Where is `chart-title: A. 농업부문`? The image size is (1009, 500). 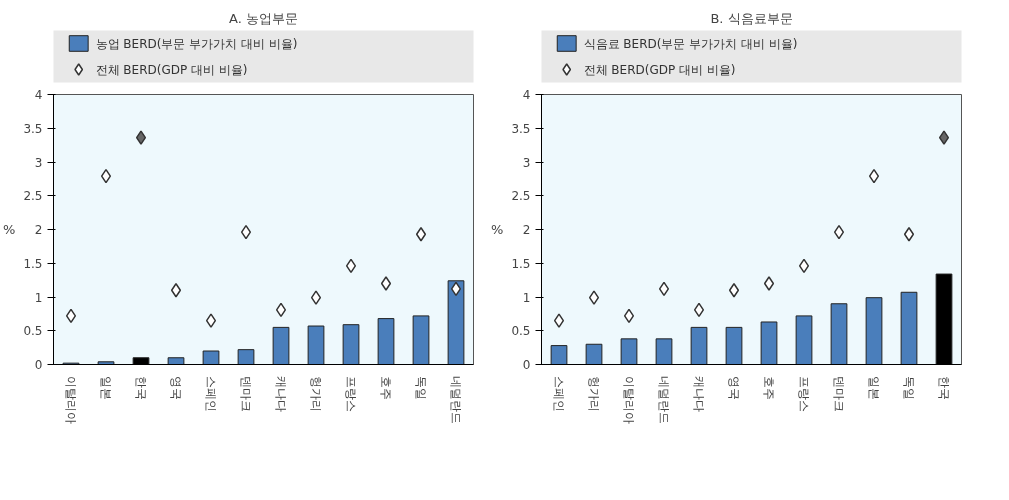
chart-title: A. 농업부문 is located at coordinates (263, 18).